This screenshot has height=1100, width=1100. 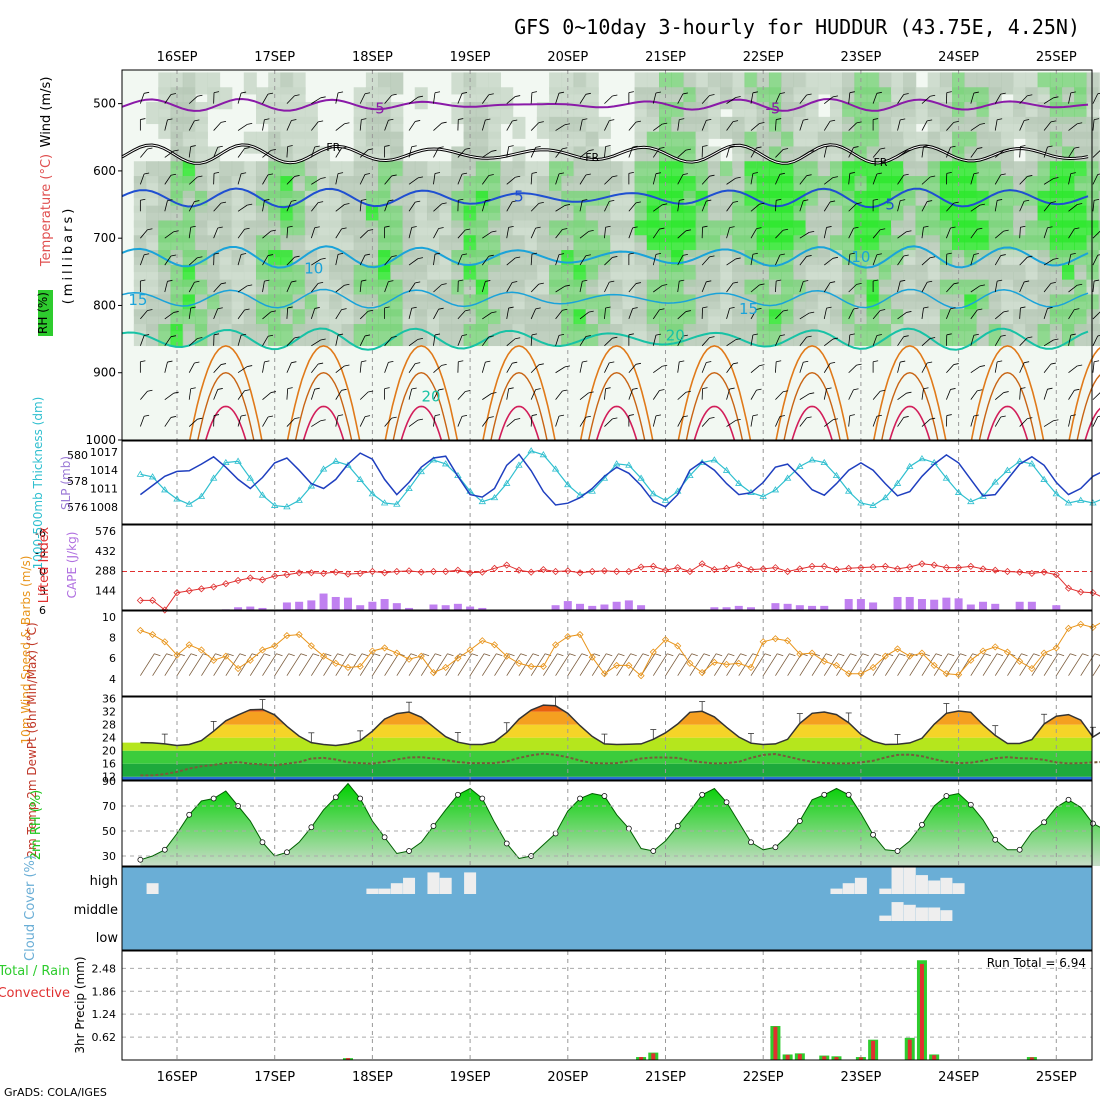 I want to click on precip-tick-label: 0.62, so click(x=104, y=1037).